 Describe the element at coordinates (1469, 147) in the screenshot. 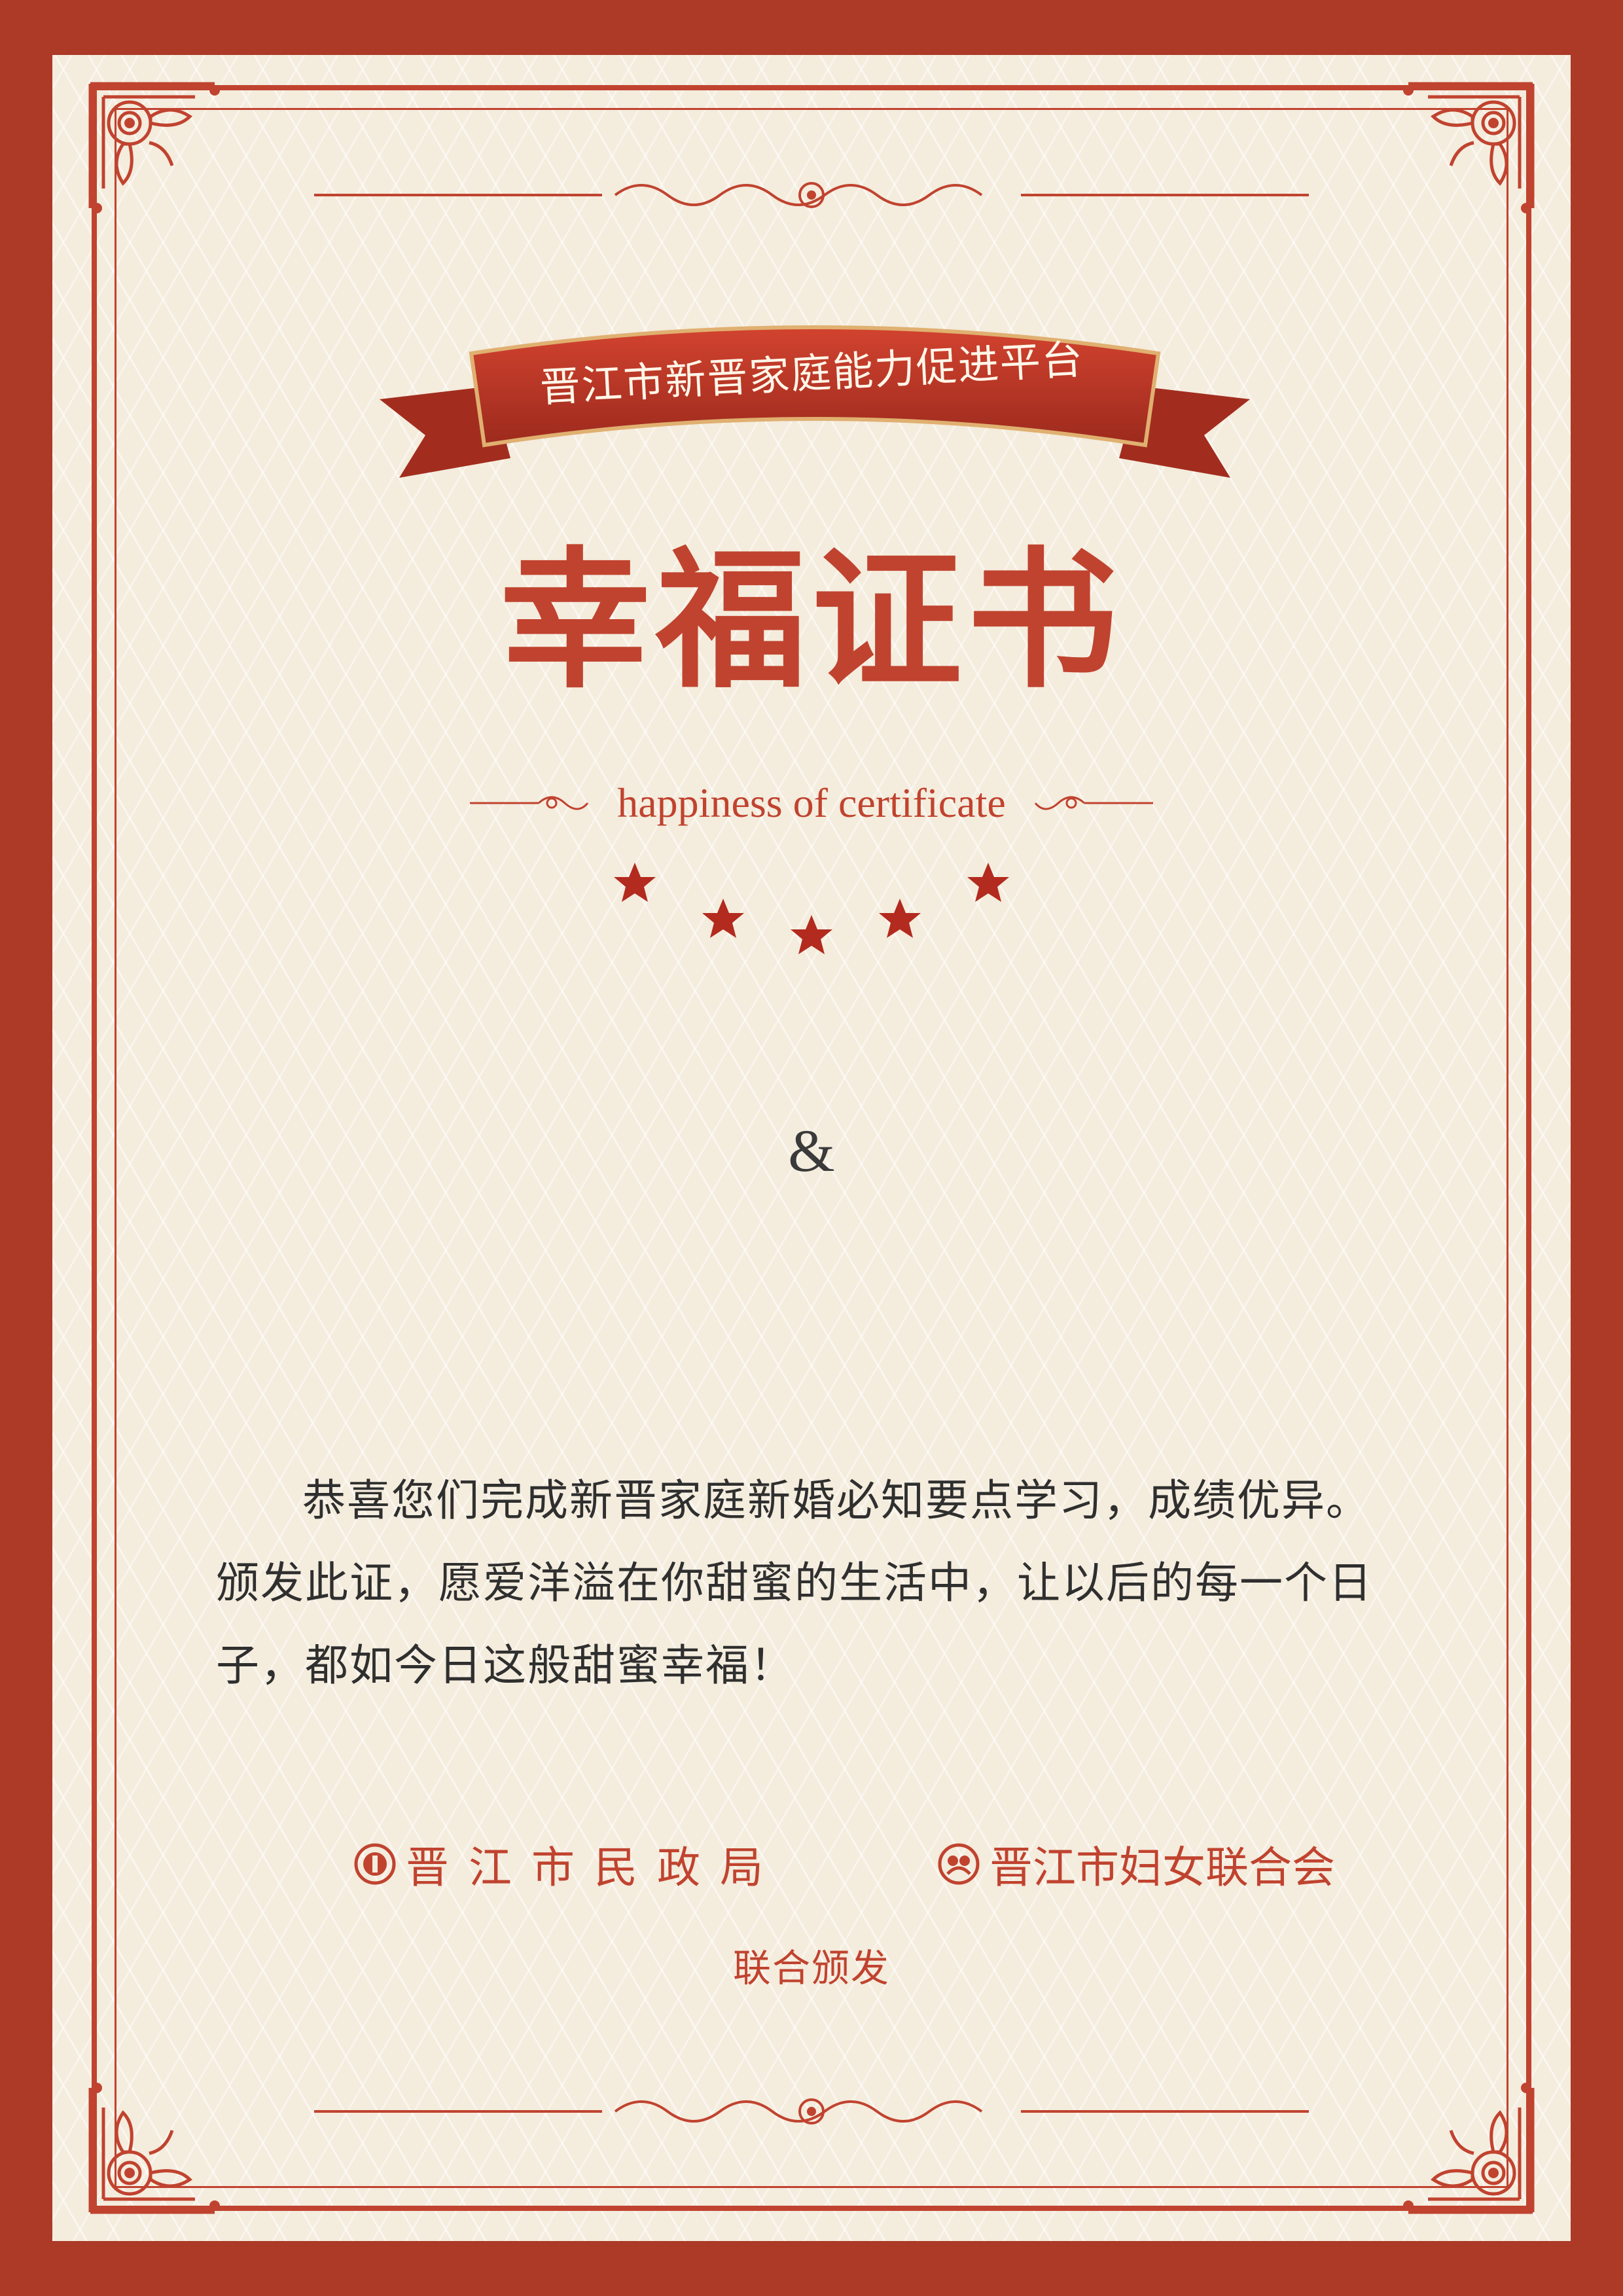

I see `corner-ornament-top-right-icon` at that location.